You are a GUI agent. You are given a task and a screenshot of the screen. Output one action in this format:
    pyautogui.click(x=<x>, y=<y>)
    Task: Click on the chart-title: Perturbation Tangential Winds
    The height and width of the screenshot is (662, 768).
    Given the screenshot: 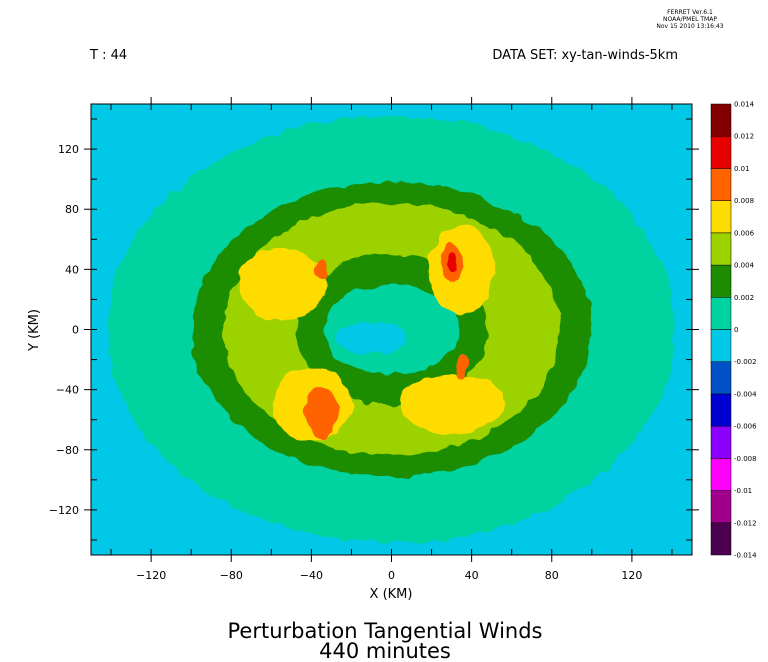 What is the action you would take?
    pyautogui.click(x=385, y=631)
    